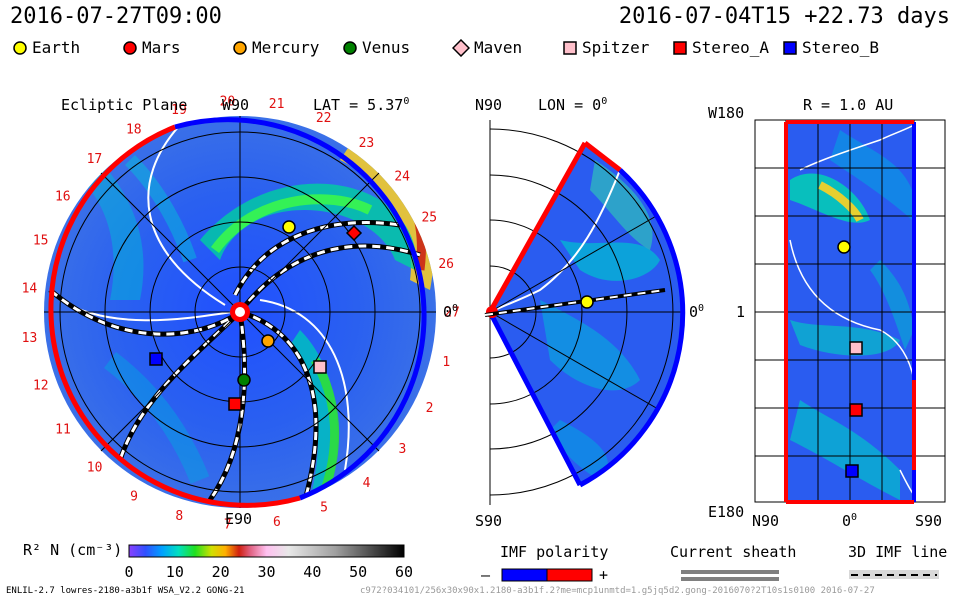 Image resolution: width=960 pixels, height=600 pixels. What do you see at coordinates (268, 562) in the screenshot?
I see `colorbar: 0 10 20 30 40 50 60` at bounding box center [268, 562].